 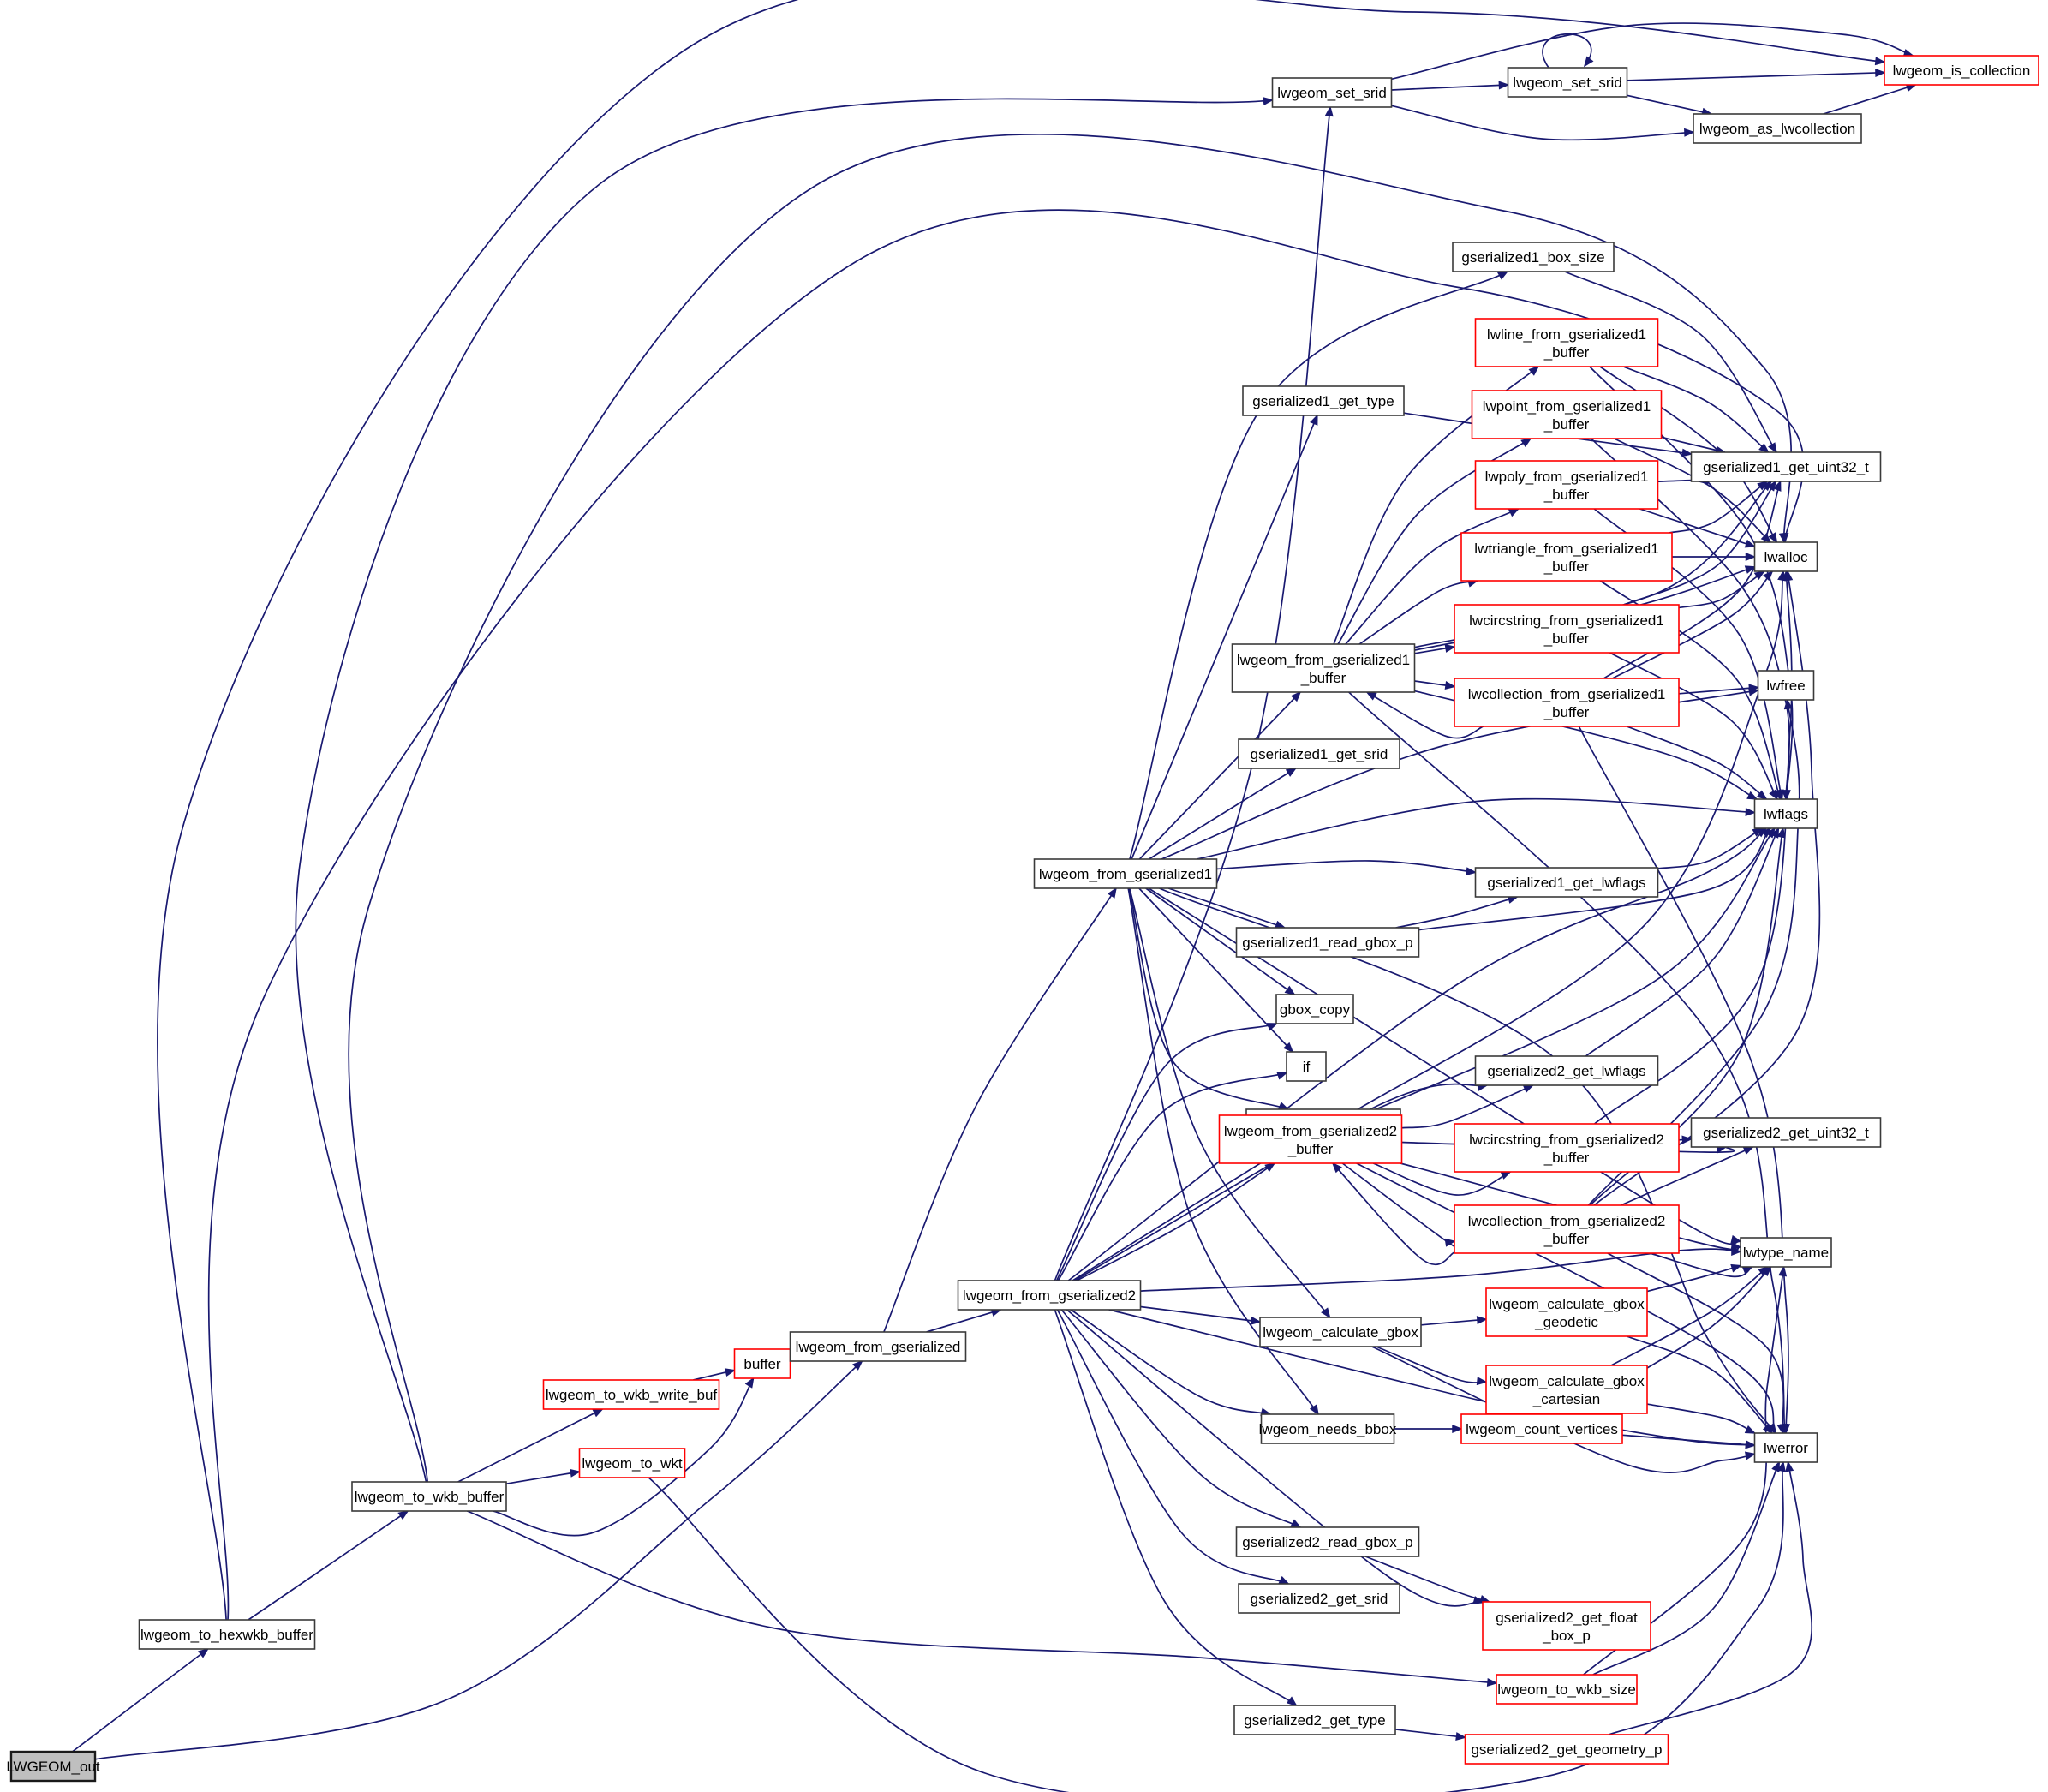 I want to click on node-lwgeom-needs-bbox: lwgeom_needs_bbox, so click(x=1328, y=1428).